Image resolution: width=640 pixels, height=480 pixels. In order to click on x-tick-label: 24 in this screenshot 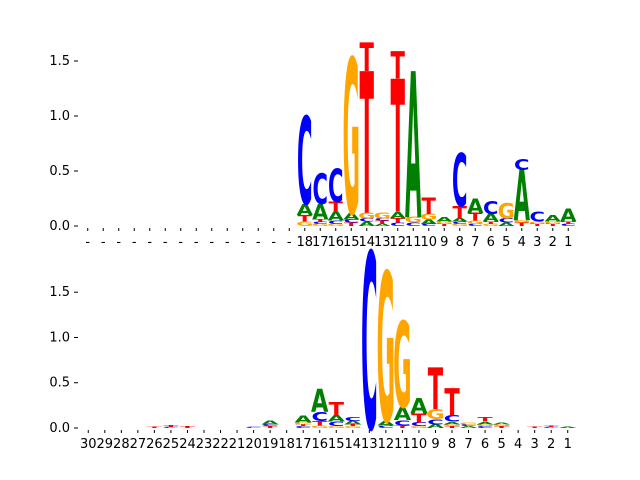, I will do `click(187, 444)`.